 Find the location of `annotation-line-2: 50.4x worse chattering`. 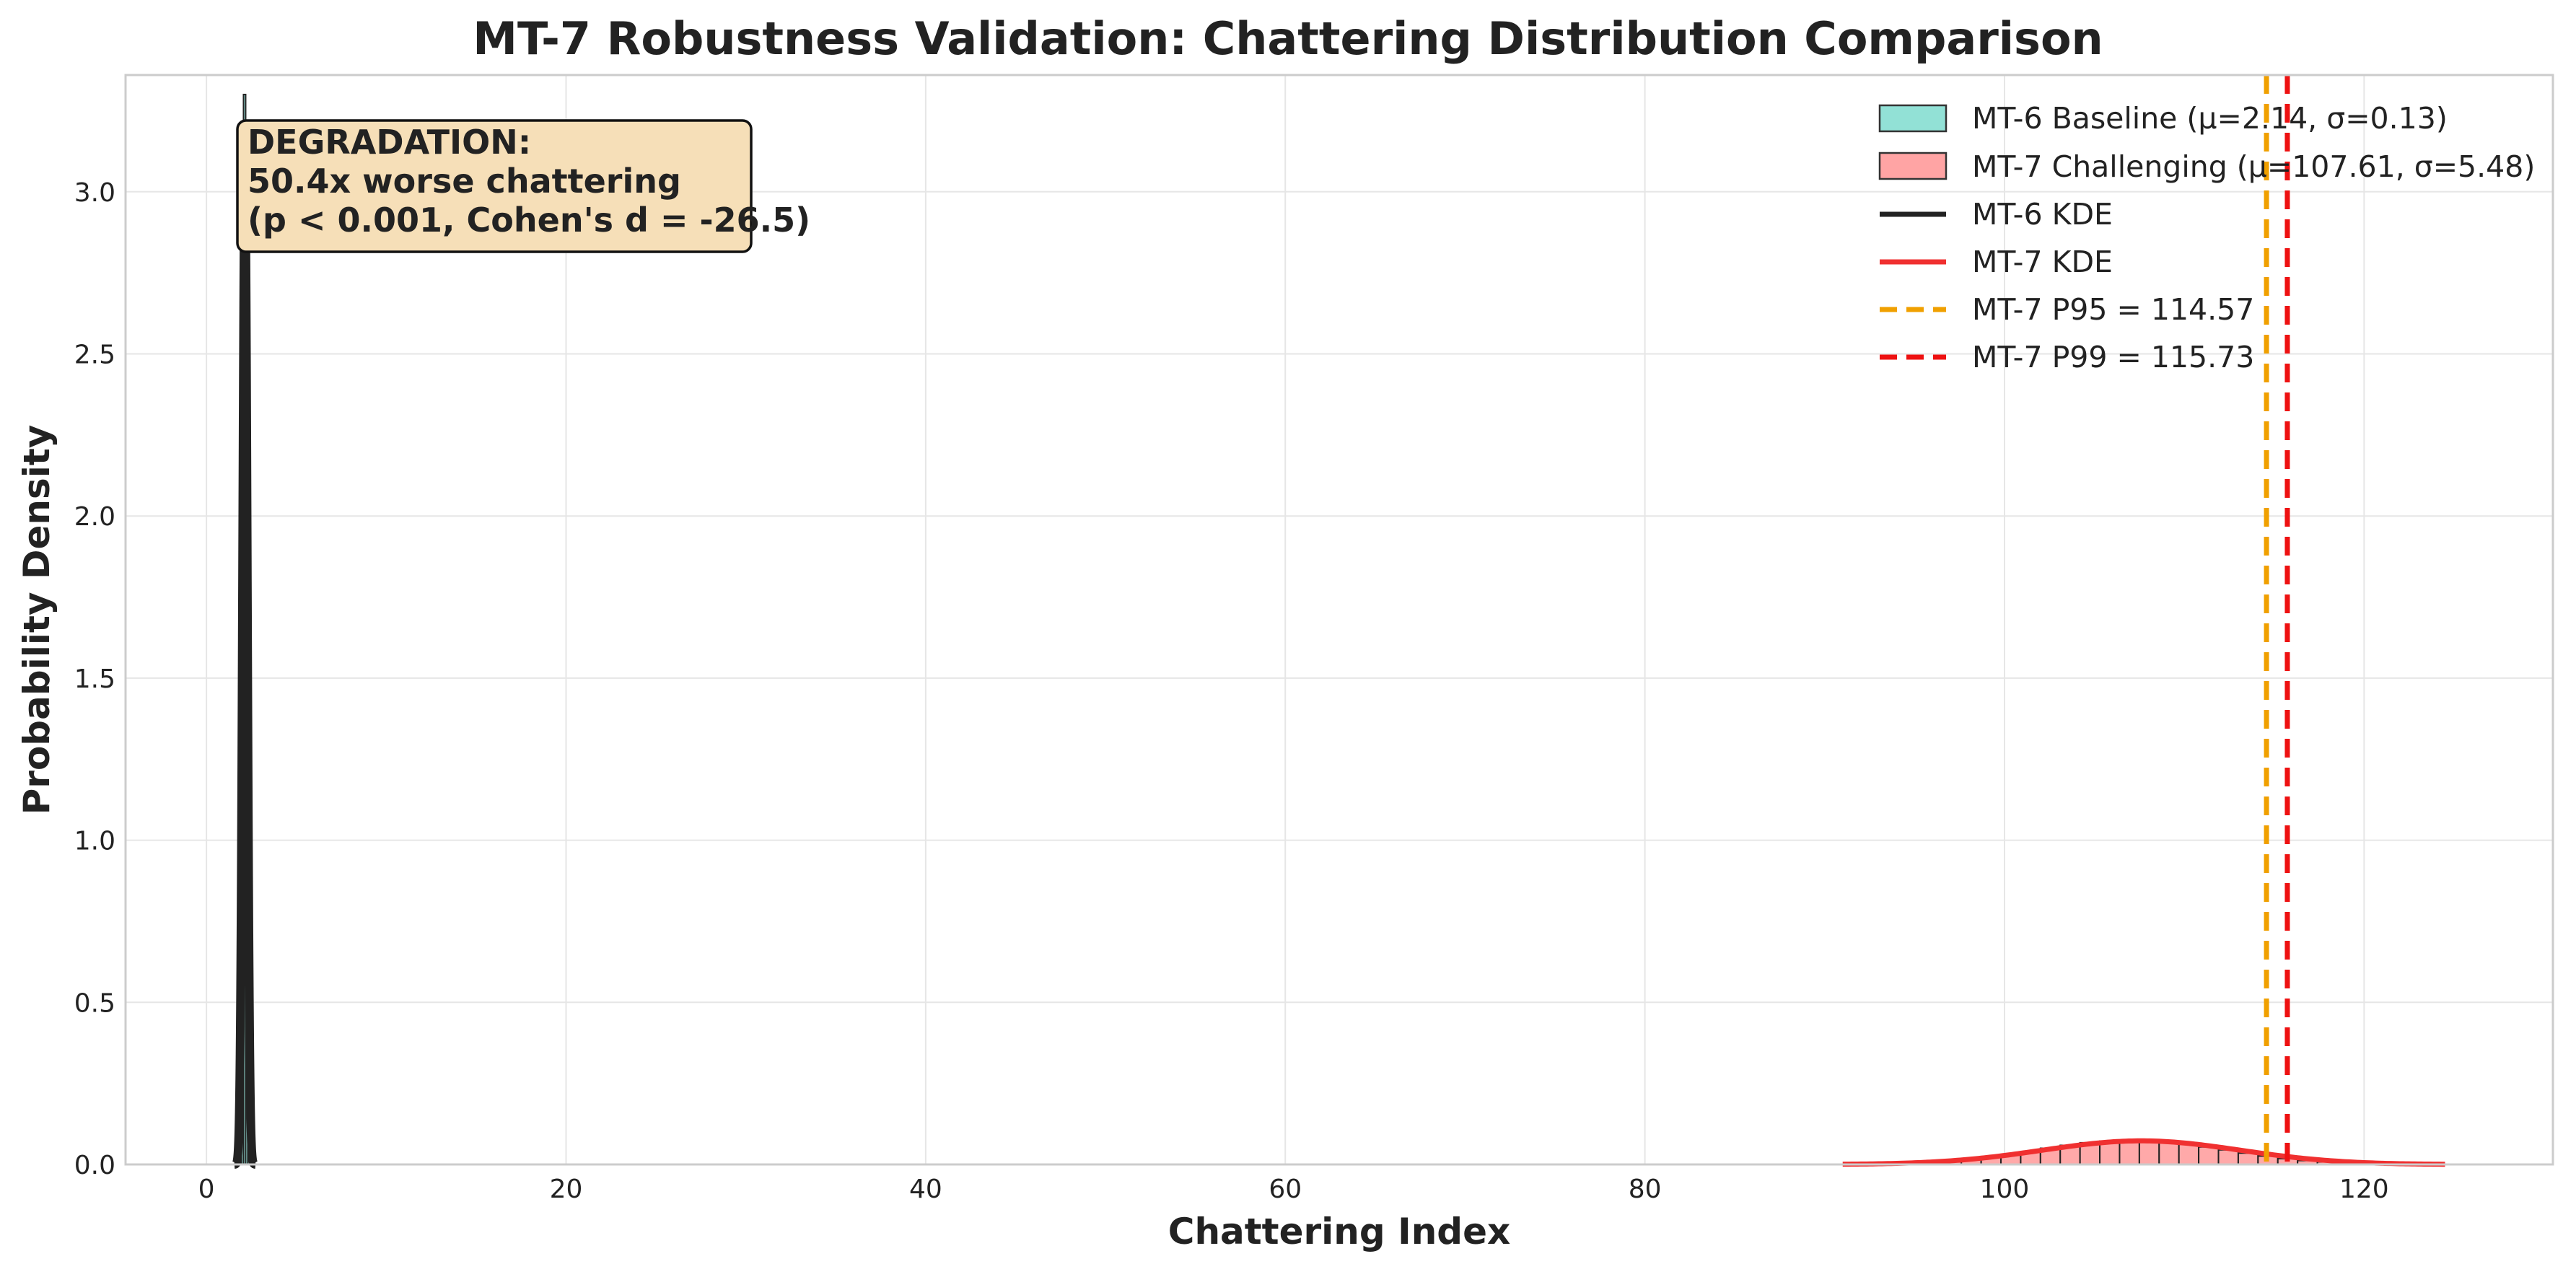

annotation-line-2: 50.4x worse chattering is located at coordinates (464, 182).